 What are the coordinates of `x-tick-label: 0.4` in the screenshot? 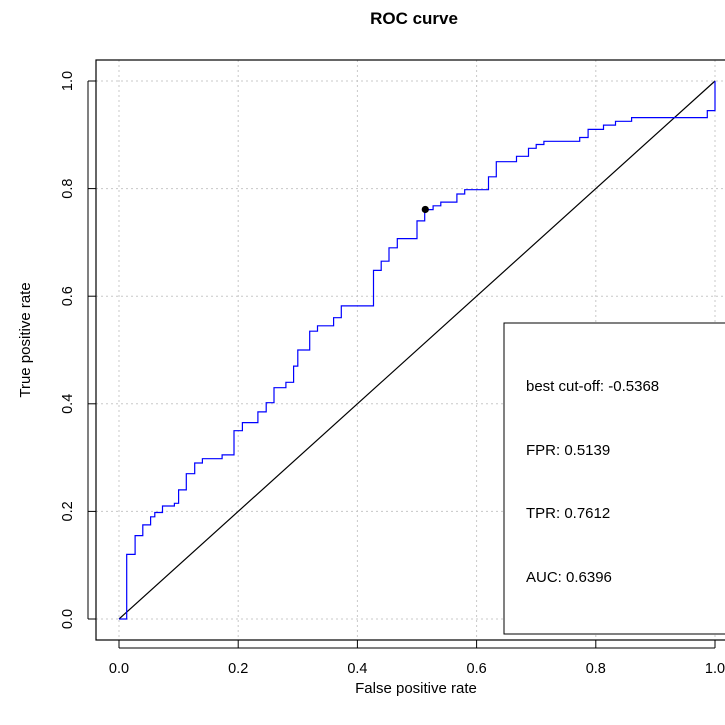 It's located at (357, 669).